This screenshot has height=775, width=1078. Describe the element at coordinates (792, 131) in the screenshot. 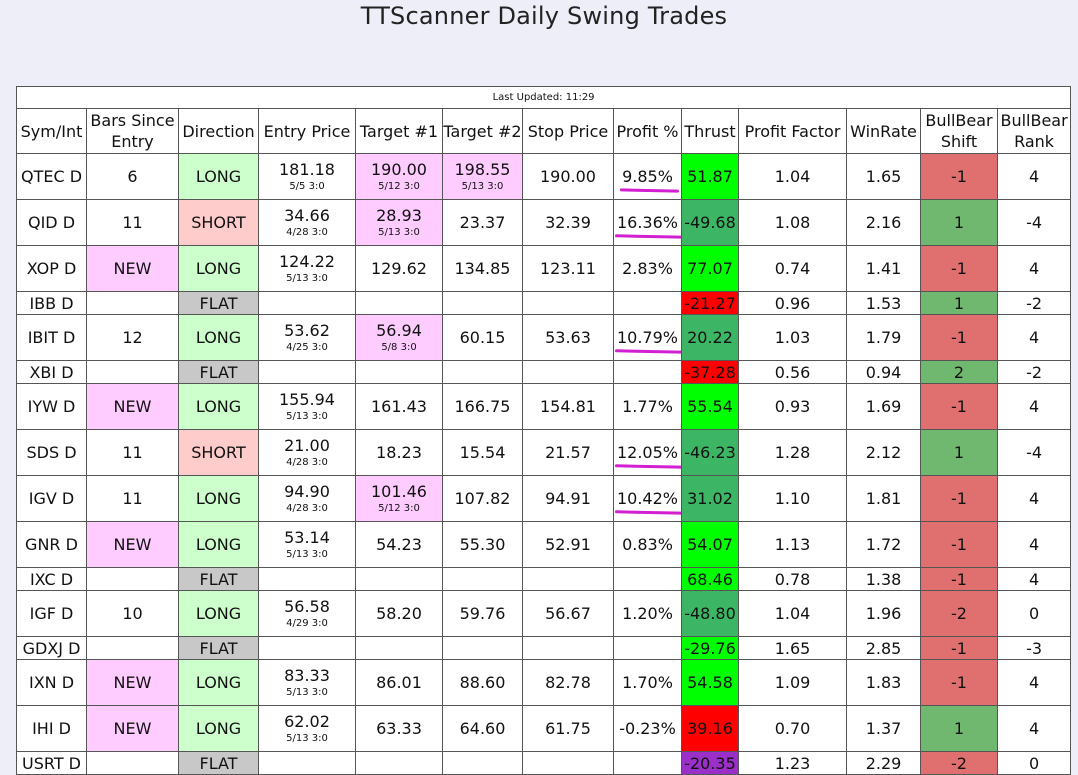

I see `col-header-profit-factor: Profit Factor` at that location.